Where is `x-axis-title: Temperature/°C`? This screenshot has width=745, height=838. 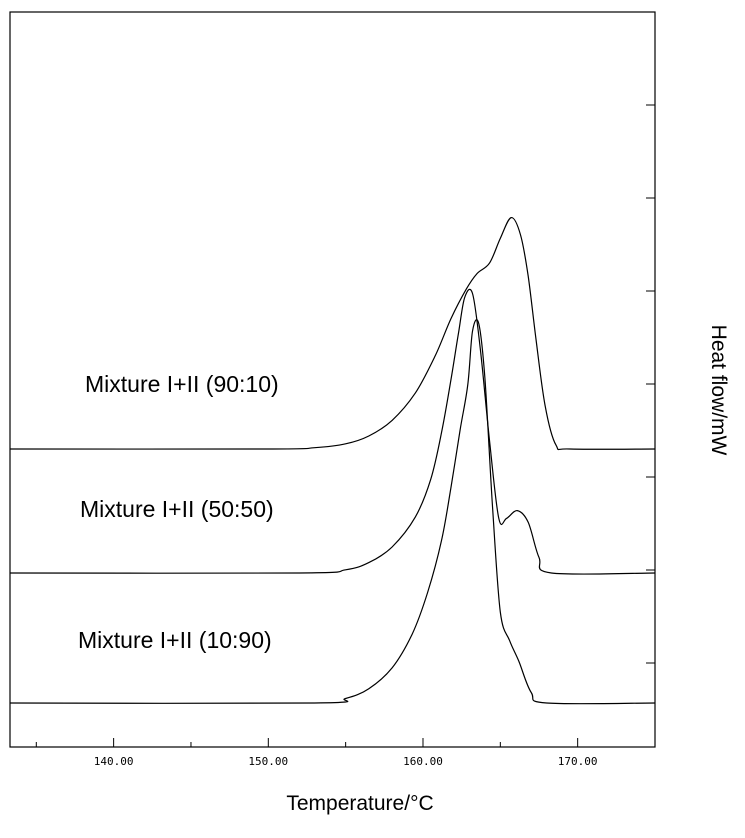 x-axis-title: Temperature/°C is located at coordinates (359, 803).